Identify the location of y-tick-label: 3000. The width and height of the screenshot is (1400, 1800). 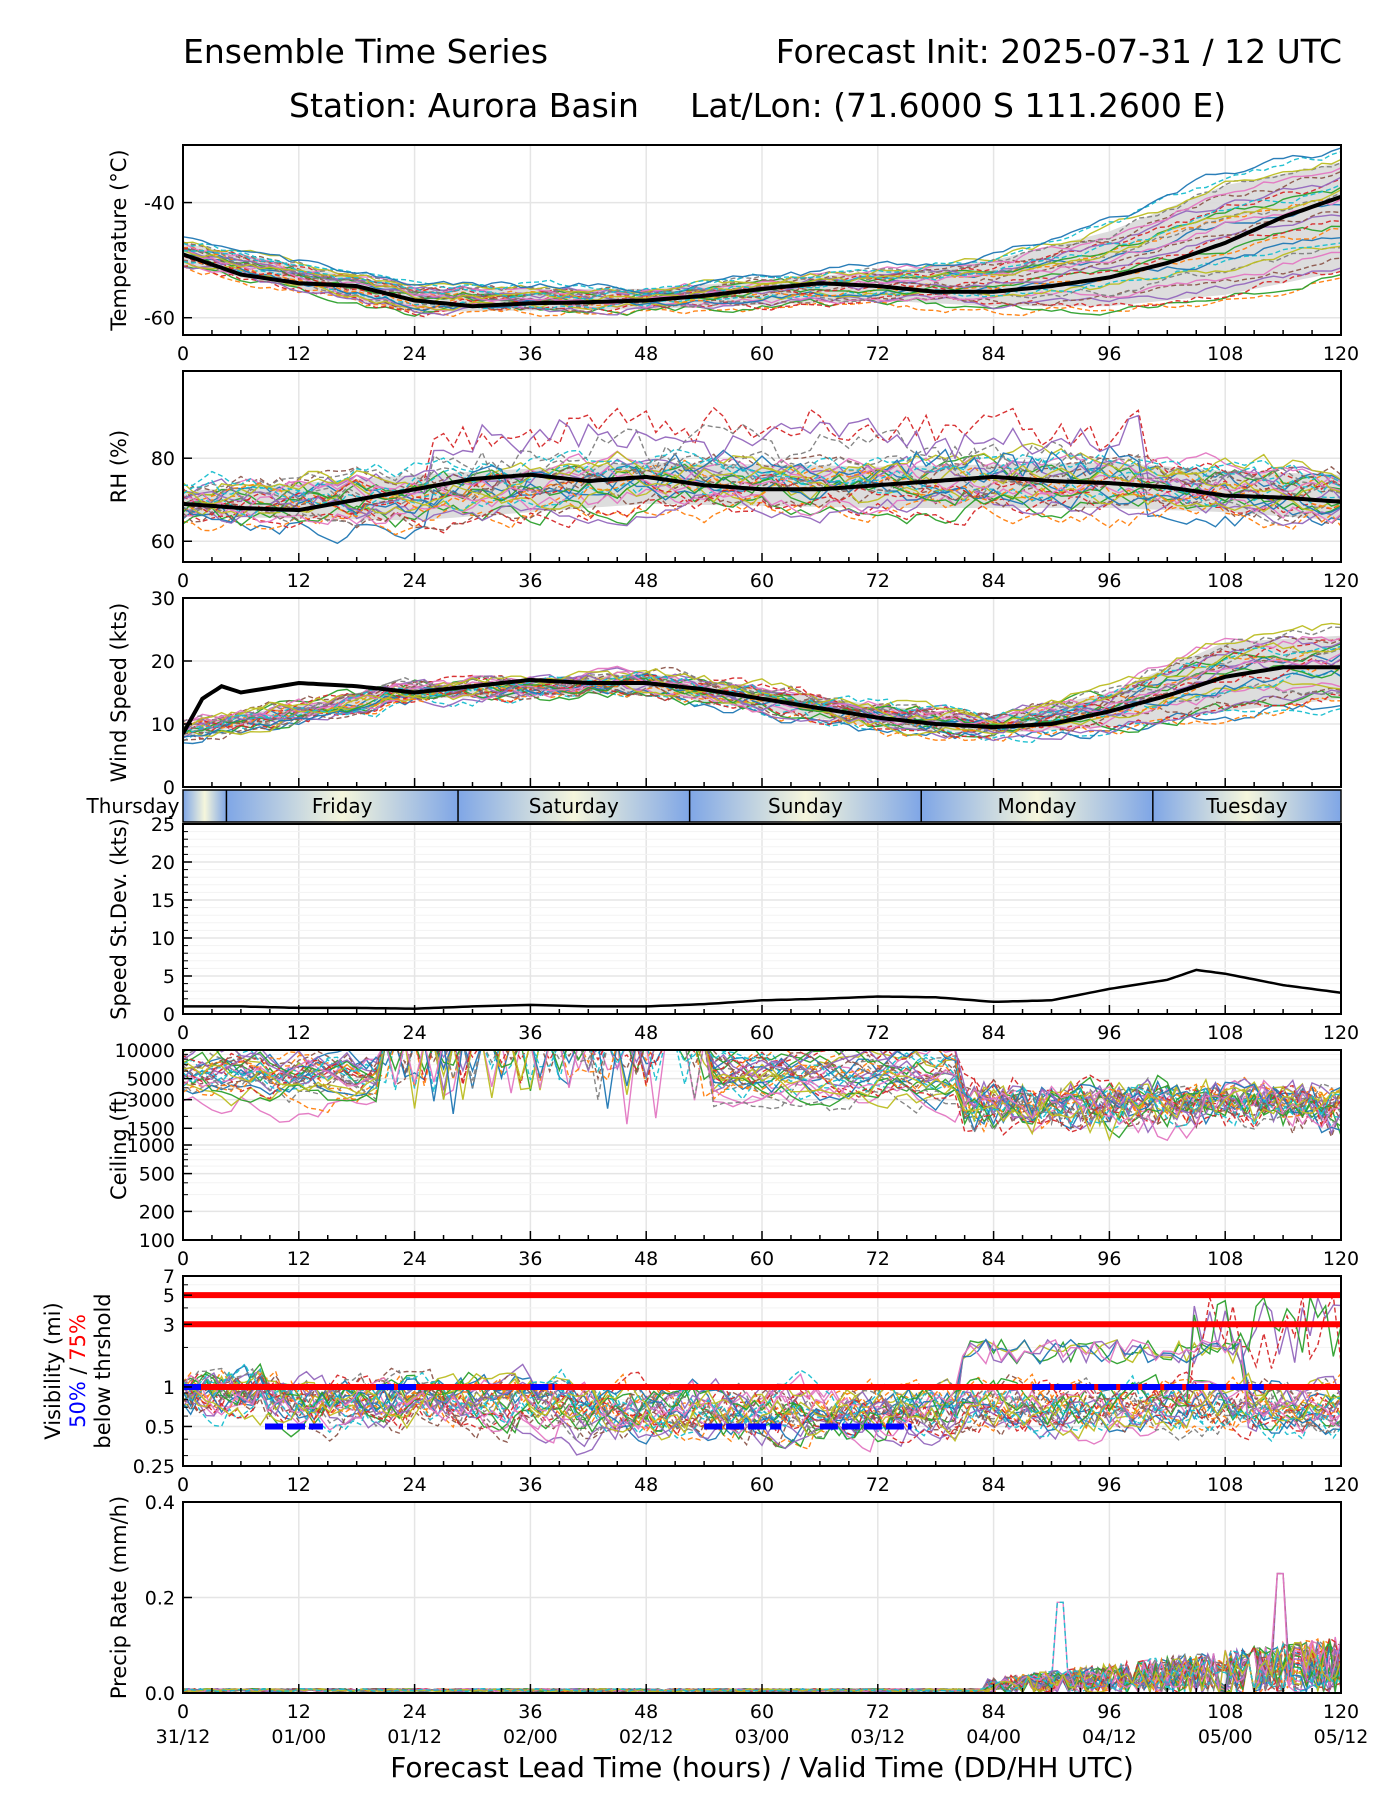
(151, 1101).